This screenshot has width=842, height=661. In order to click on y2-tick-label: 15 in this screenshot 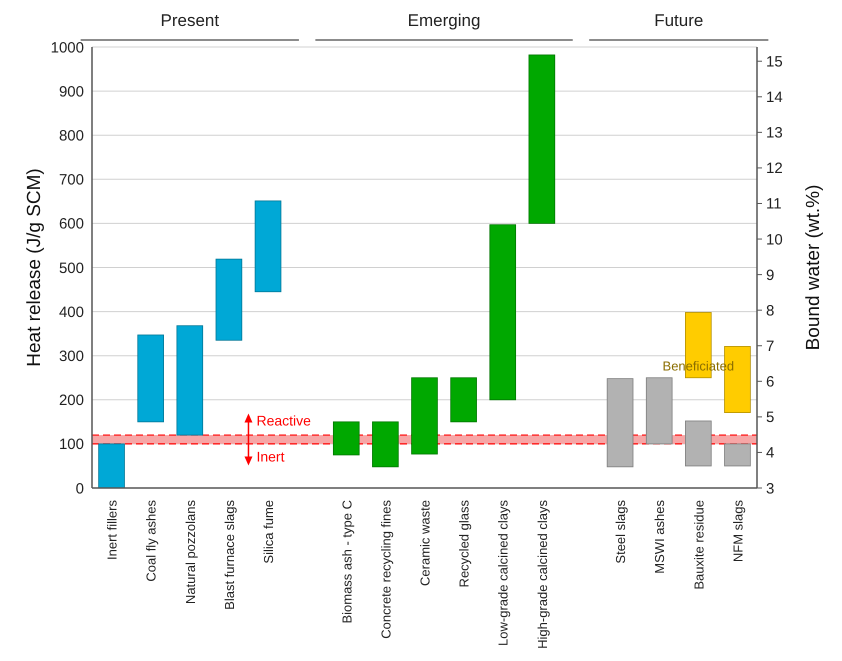, I will do `click(774, 61)`.